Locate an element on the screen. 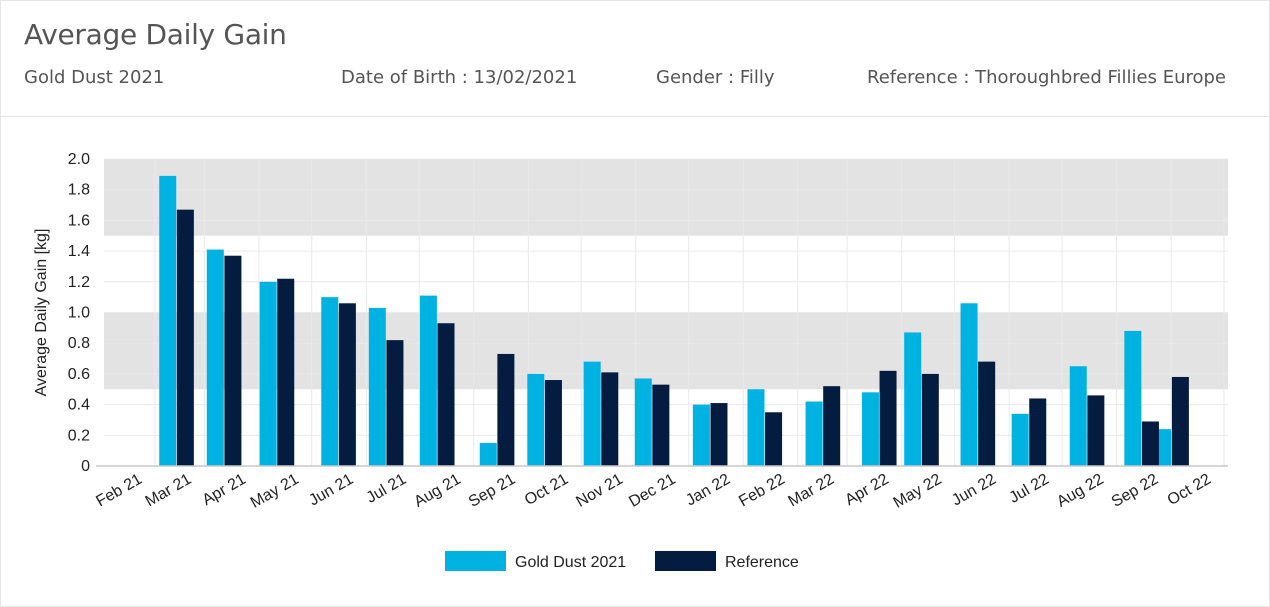  reference: Reference : Thoroughbred Fillies Europe is located at coordinates (1046, 77).